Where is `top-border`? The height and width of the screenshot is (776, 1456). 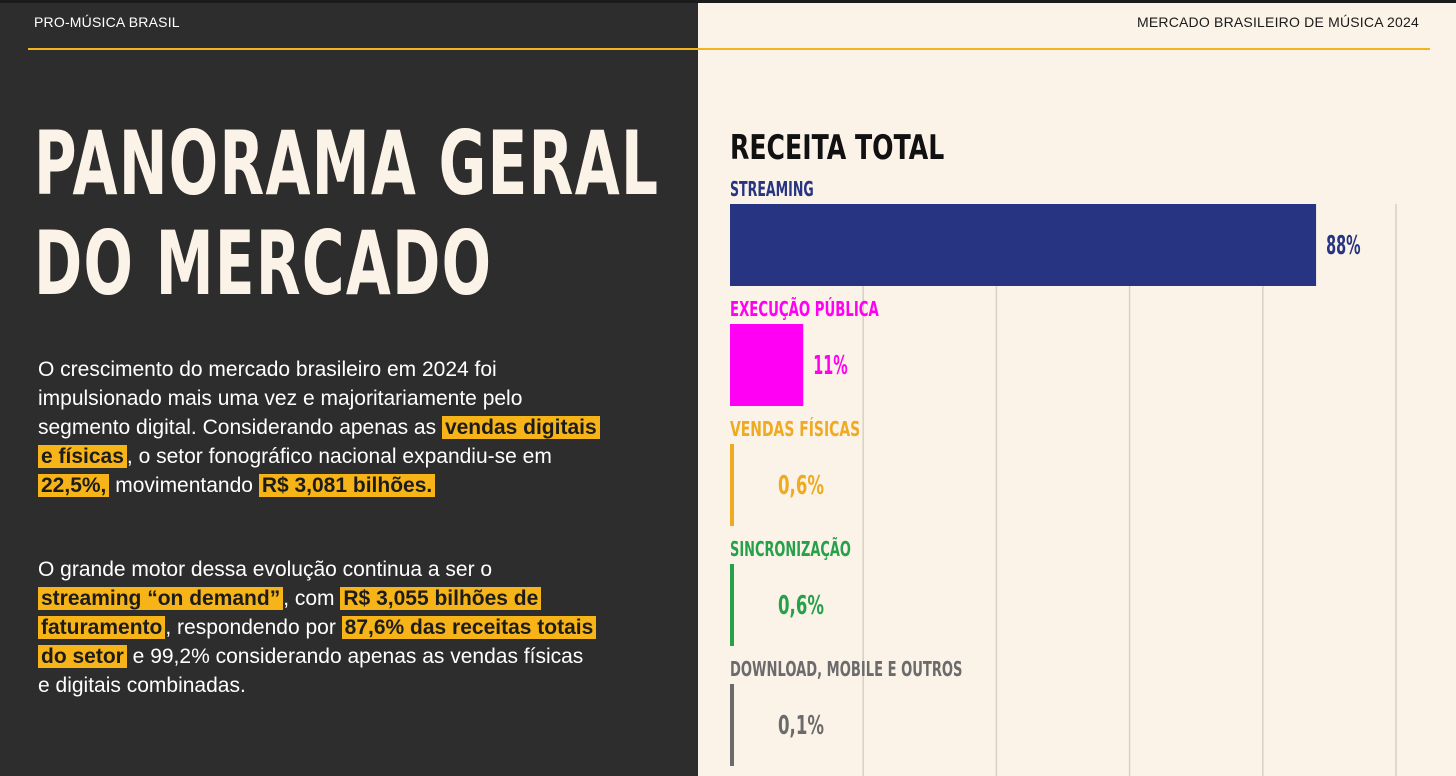 top-border is located at coordinates (728, 1).